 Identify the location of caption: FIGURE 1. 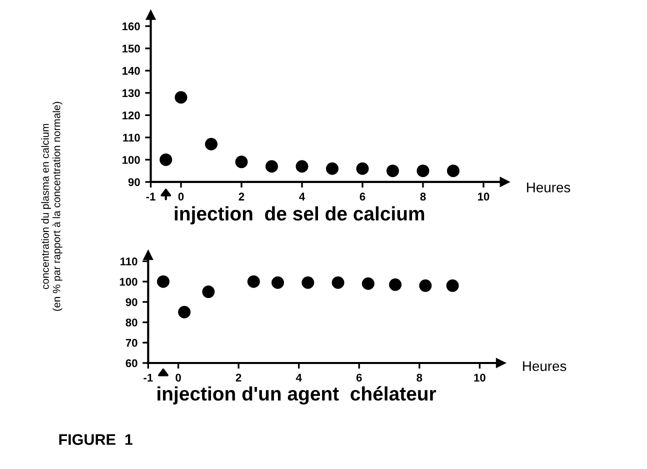
(96, 439).